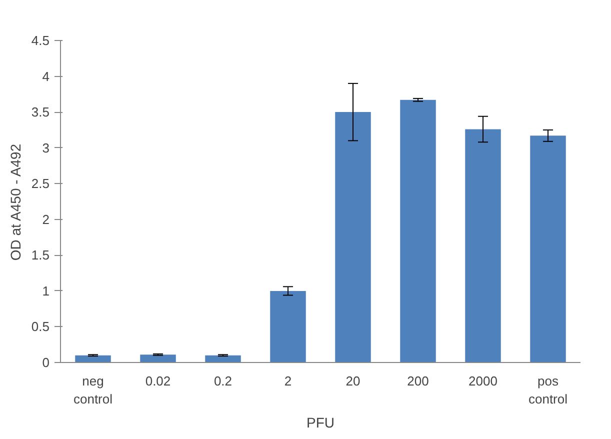 The height and width of the screenshot is (439, 611). I want to click on y-tick-label: 0, so click(46, 362).